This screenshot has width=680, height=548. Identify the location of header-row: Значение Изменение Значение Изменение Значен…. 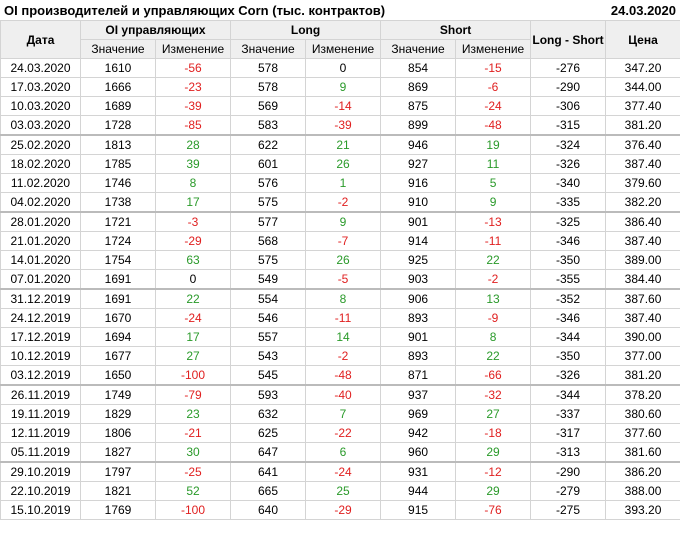
(340, 49).